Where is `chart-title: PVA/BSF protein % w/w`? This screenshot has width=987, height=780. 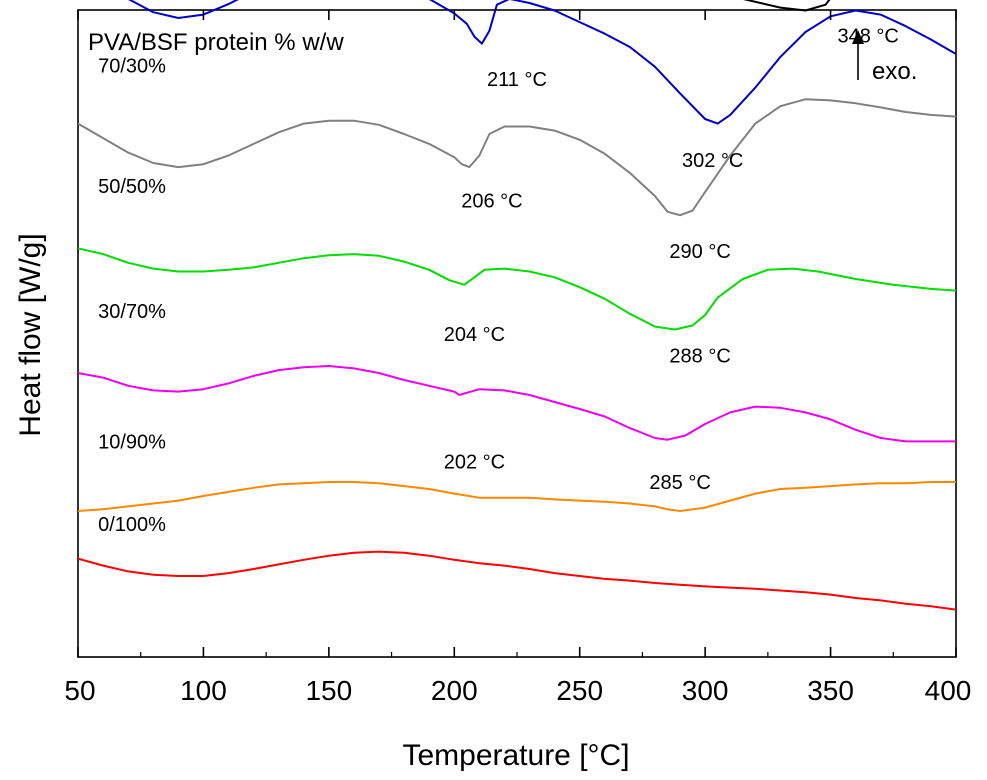 chart-title: PVA/BSF protein % w/w is located at coordinates (216, 42).